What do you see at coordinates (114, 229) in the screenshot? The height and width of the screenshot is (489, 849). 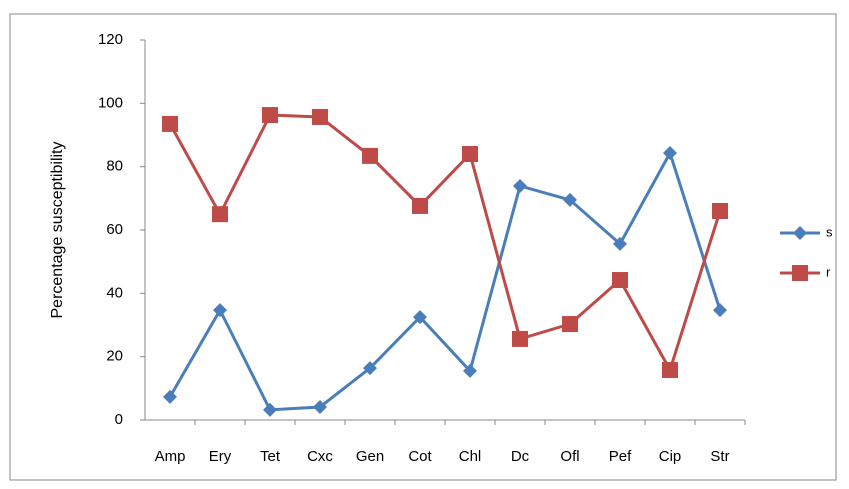 I see `y-tick-label: 60` at bounding box center [114, 229].